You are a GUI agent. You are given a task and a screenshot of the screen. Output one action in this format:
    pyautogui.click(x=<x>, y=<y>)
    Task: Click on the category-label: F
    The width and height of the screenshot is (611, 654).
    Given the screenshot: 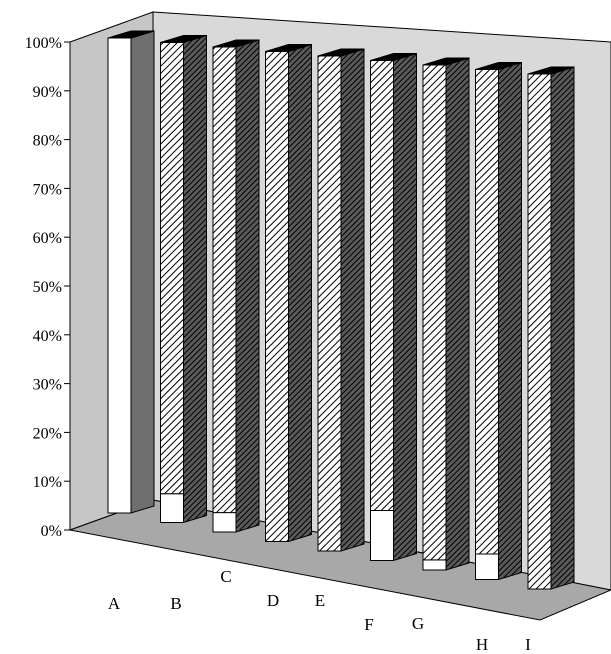 What is the action you would take?
    pyautogui.click(x=368, y=624)
    